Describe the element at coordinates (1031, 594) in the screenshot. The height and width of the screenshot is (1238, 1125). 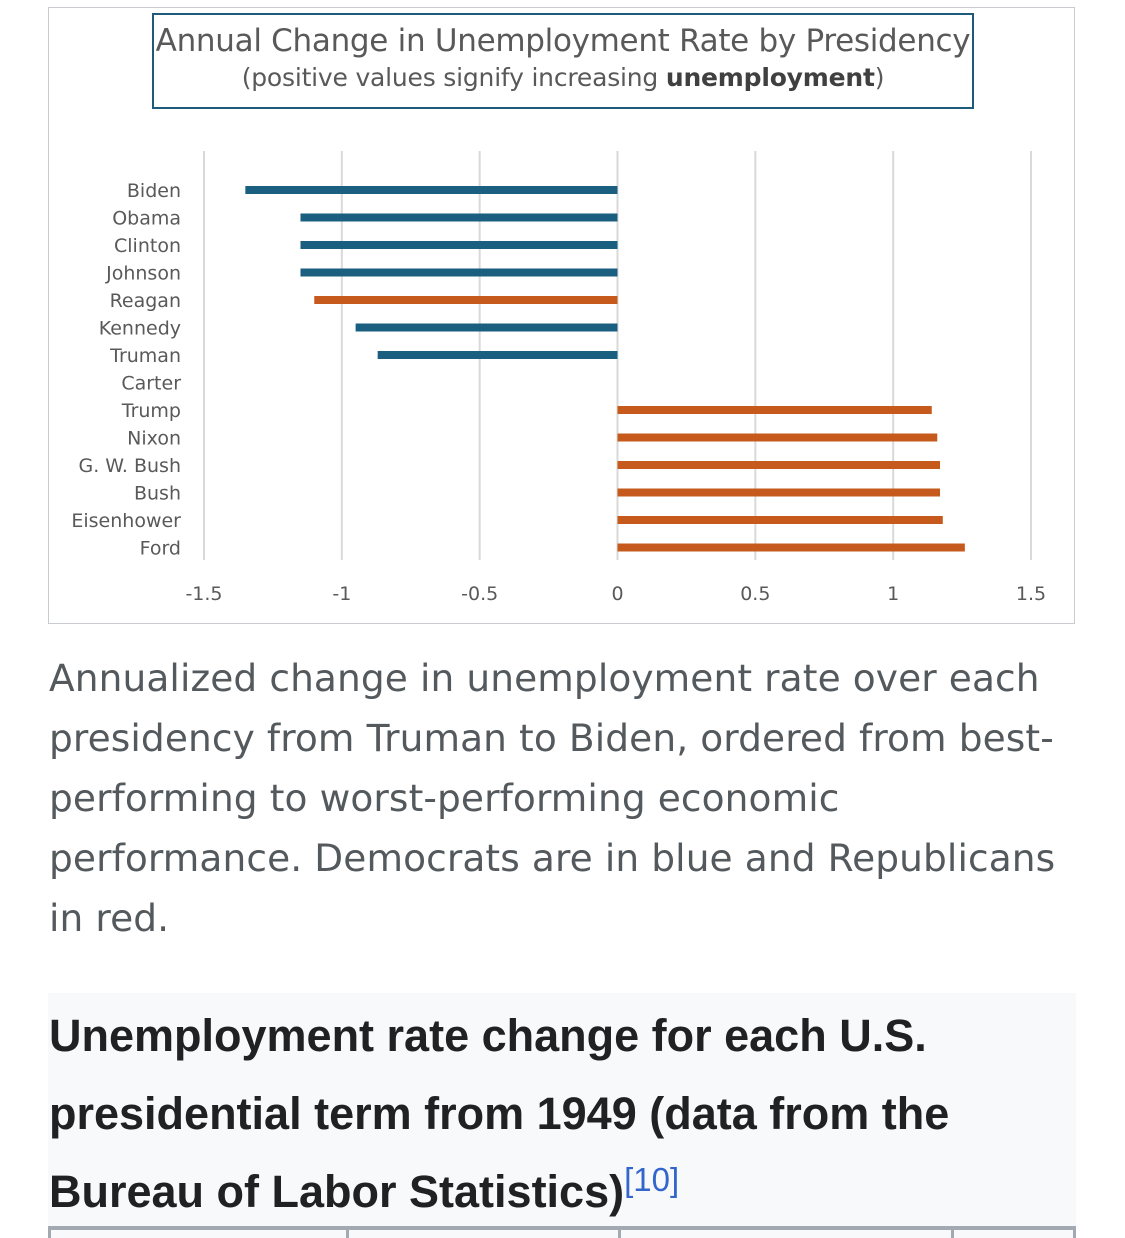
I see `x-tick-label: 1.5` at that location.